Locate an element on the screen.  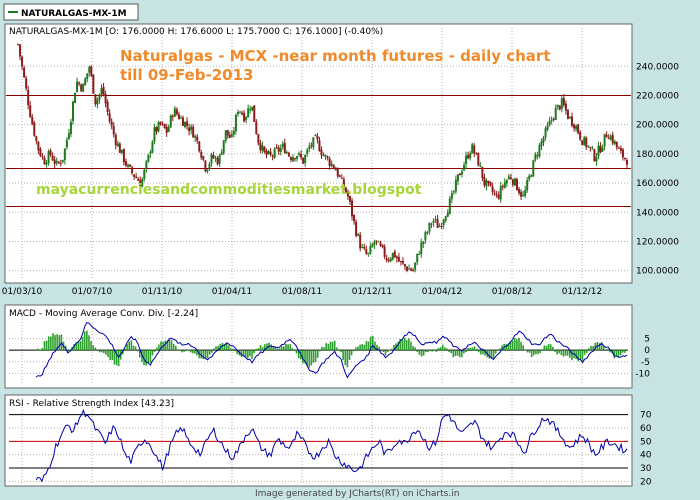
price-y-tick: 180.0000 is located at coordinates (657, 155).